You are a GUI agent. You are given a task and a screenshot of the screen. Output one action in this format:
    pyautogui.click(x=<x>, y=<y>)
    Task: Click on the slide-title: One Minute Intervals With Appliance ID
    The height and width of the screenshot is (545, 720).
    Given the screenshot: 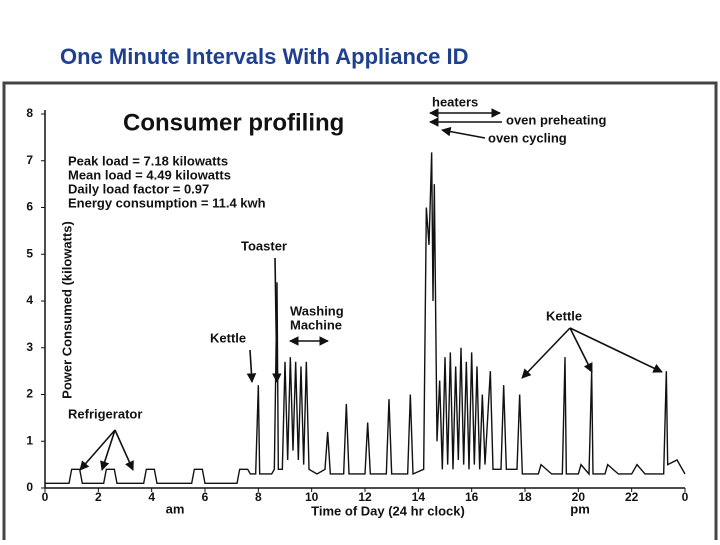 What is the action you would take?
    pyautogui.click(x=264, y=56)
    